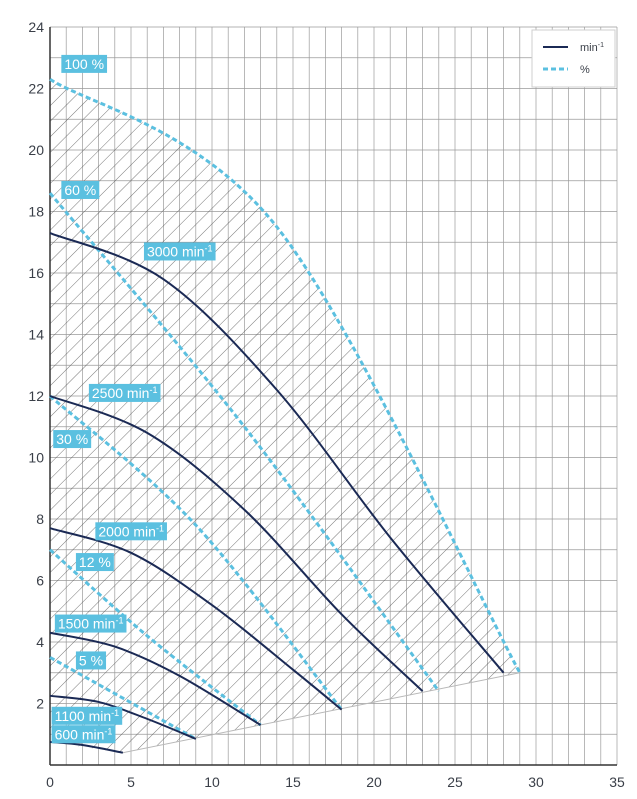 This screenshot has height=799, width=637. What do you see at coordinates (36, 89) in the screenshot?
I see `y-tick-label: 22` at bounding box center [36, 89].